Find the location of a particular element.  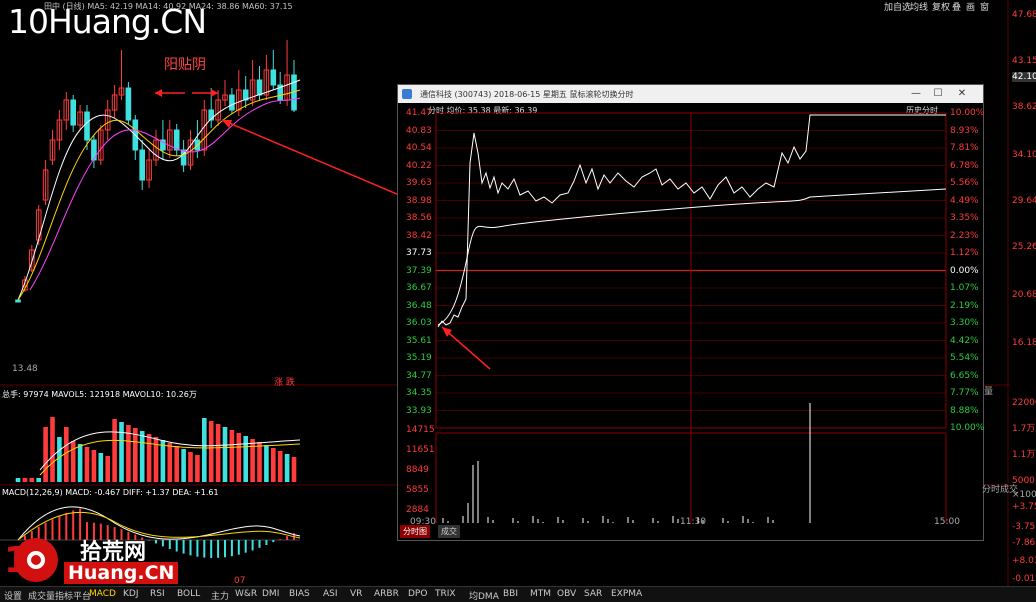

indicator-tab-2: 指标平台 is located at coordinates (73, 597).